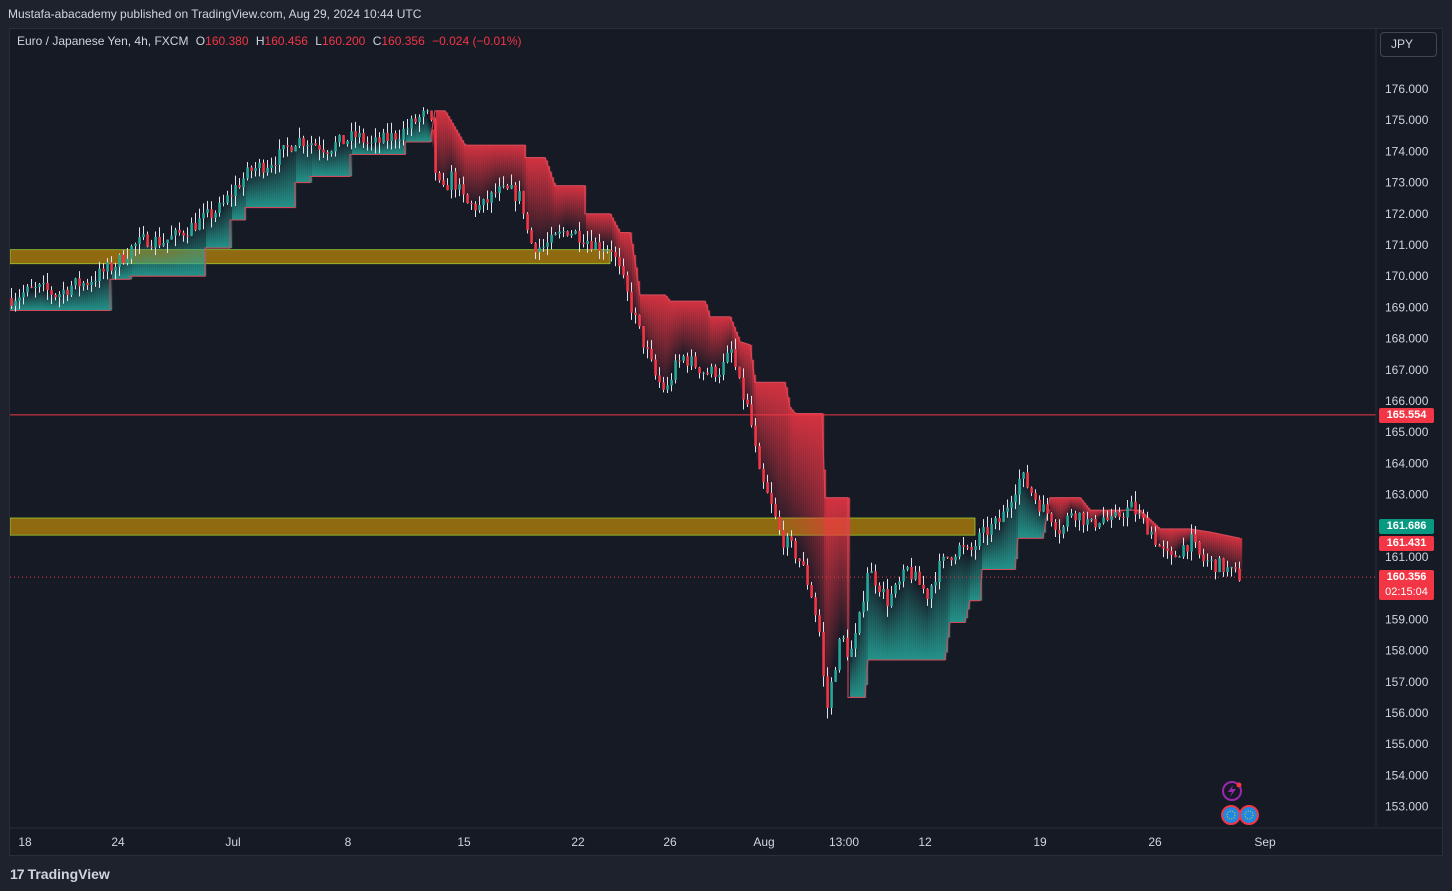  I want to click on currency-button: JPY, so click(1408, 44).